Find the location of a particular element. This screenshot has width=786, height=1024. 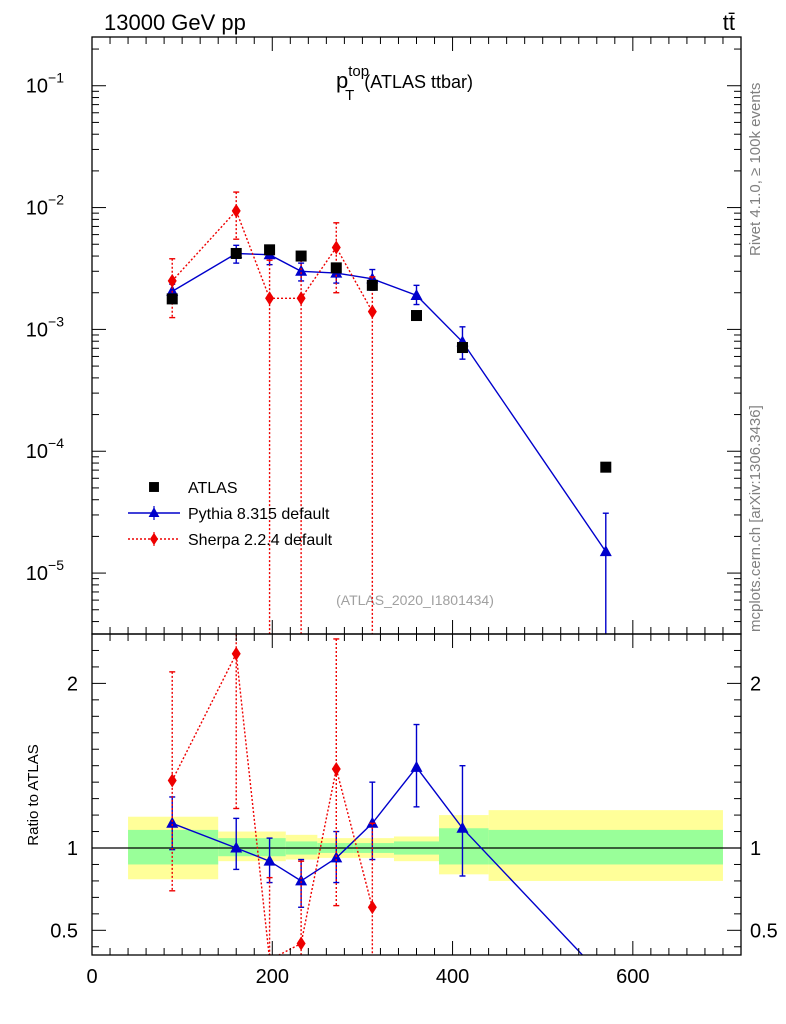

watermark: (ATLAS_2020_I1801434) is located at coordinates (415, 600).